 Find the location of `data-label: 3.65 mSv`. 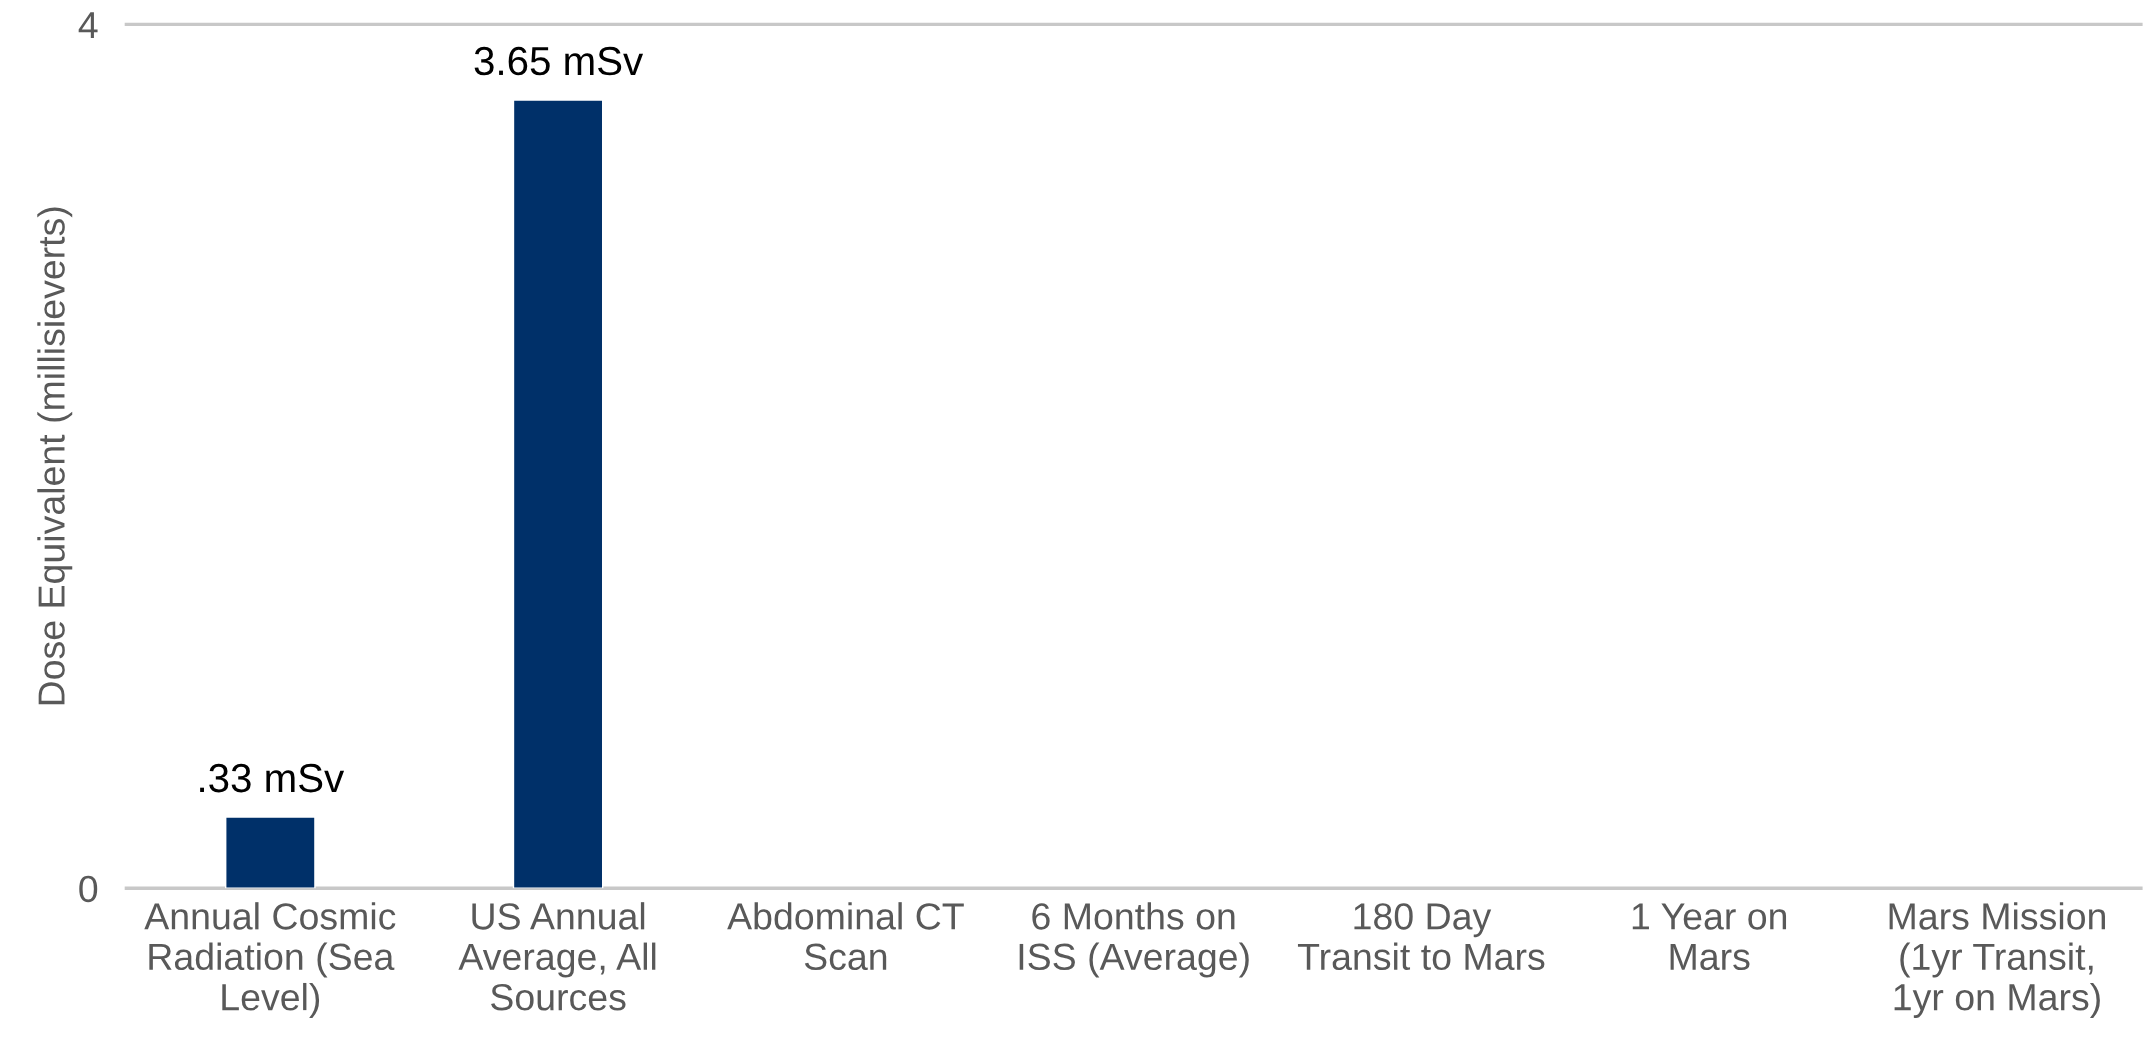

data-label: 3.65 mSv is located at coordinates (559, 61).